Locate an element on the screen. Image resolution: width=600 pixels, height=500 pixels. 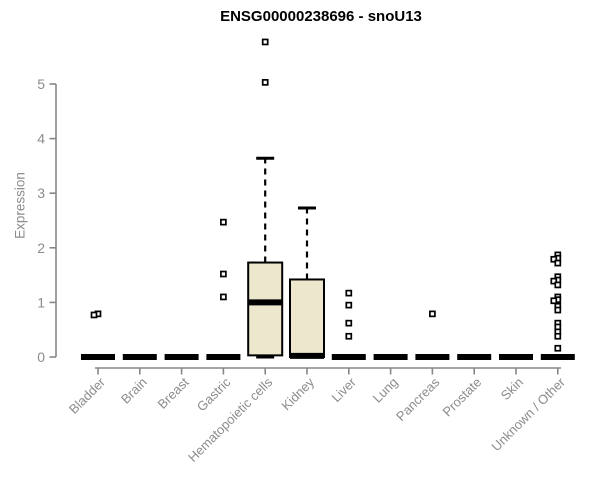
x-tick-label-prostate: Prostate is located at coordinates (461, 397).